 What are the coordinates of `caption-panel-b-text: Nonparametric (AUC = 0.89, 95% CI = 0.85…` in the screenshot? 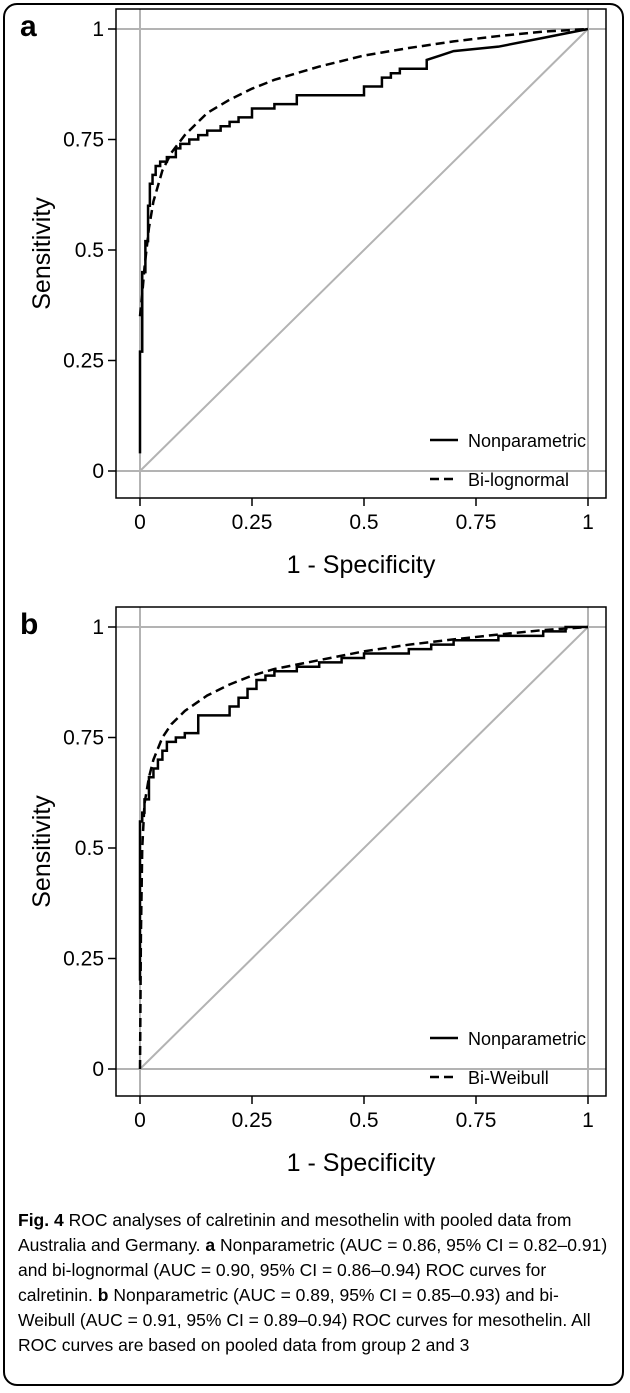 It's located at (304, 1320).